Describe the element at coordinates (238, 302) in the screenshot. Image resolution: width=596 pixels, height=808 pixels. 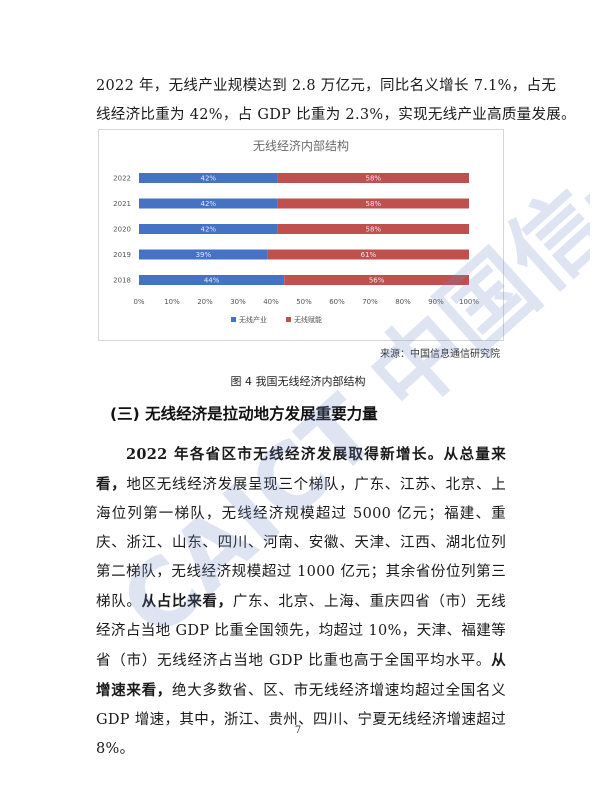
I see `x-tick-label: 30%` at that location.